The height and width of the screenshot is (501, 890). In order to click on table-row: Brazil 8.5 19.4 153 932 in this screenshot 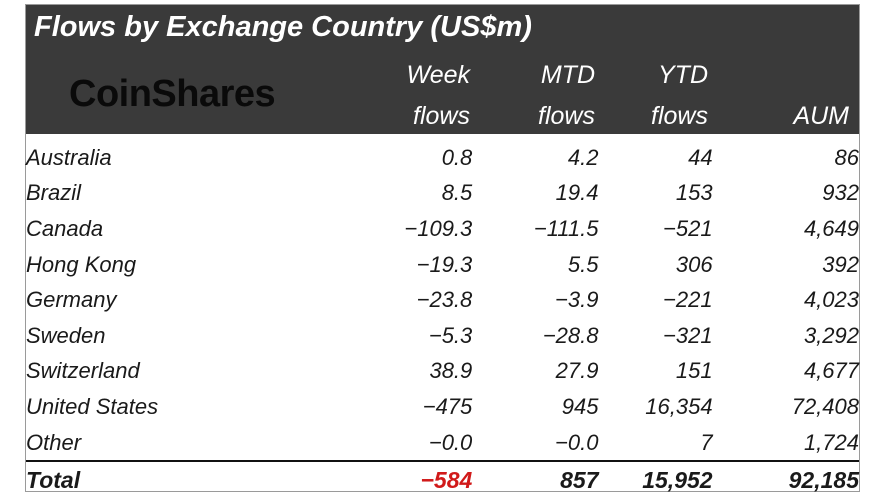, I will do `click(442, 194)`.